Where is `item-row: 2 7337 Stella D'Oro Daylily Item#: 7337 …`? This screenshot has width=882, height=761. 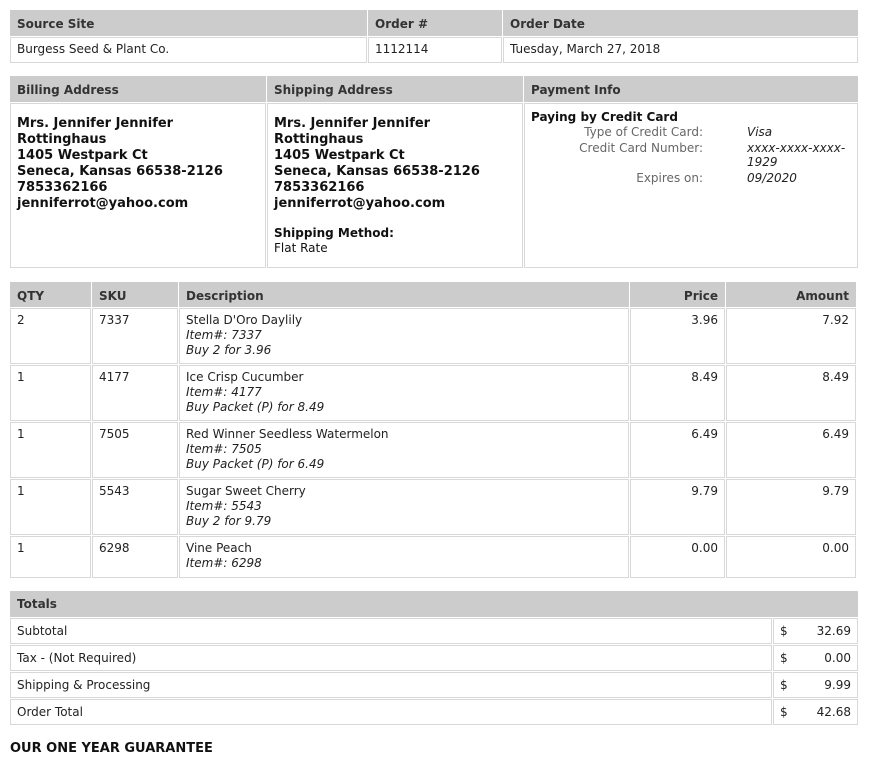
item-row: 2 7337 Stella D'Oro Daylily Item#: 7337 … is located at coordinates (434, 336).